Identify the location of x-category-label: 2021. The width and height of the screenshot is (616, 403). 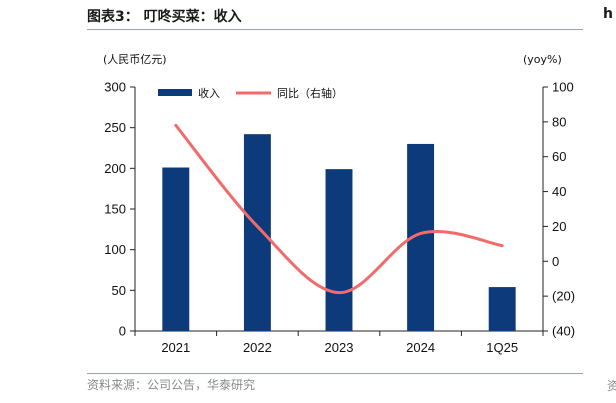
(175, 347).